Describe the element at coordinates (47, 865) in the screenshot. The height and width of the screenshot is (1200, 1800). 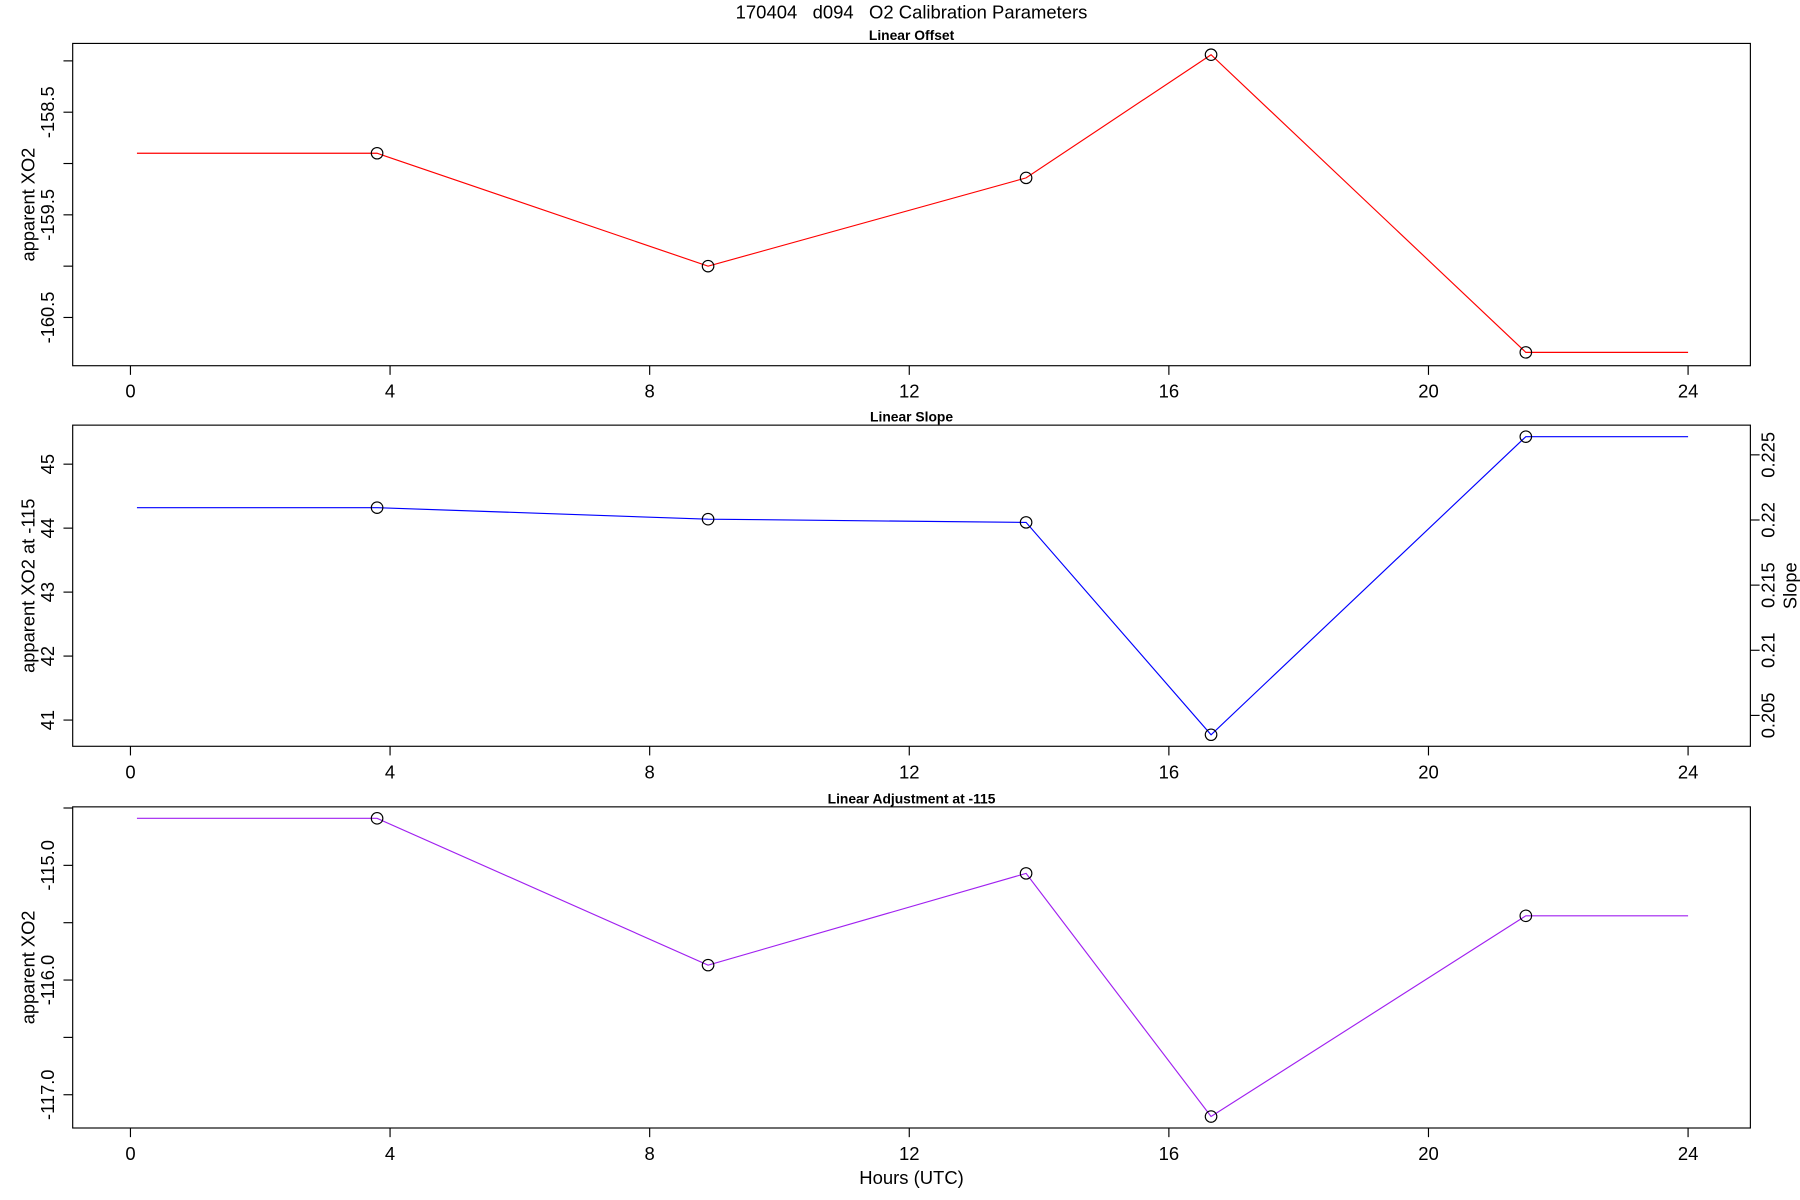
I see `y-tick-label: -115.0` at that location.